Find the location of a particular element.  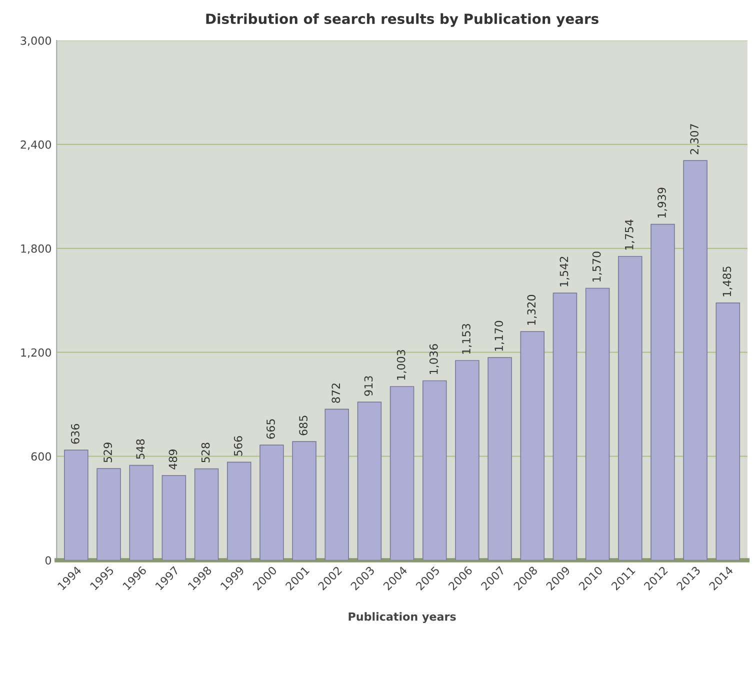

data-label: 1,003 is located at coordinates (401, 365).